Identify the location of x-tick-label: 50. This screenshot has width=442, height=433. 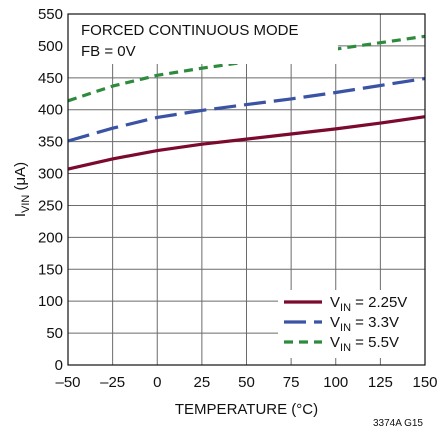
(246, 382).